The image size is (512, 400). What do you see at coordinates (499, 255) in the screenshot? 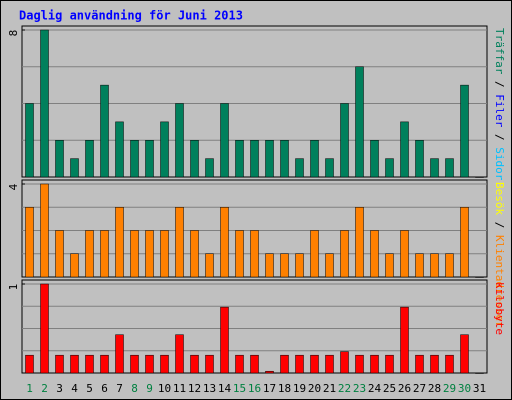
I see `side-legend: Besök / Klientadresser` at bounding box center [499, 255].